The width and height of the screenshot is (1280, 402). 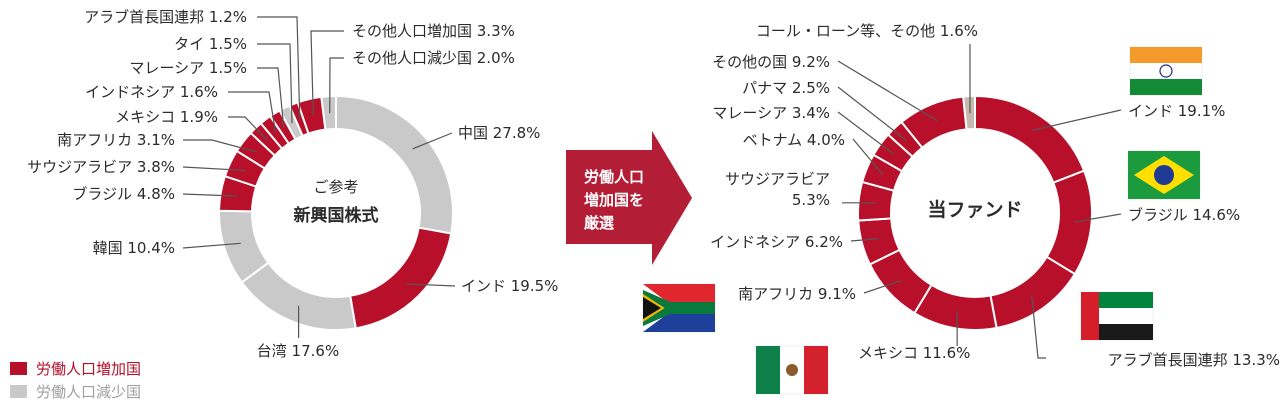 I want to click on legend-label-increase: 労働人口増加国, so click(x=88, y=369).